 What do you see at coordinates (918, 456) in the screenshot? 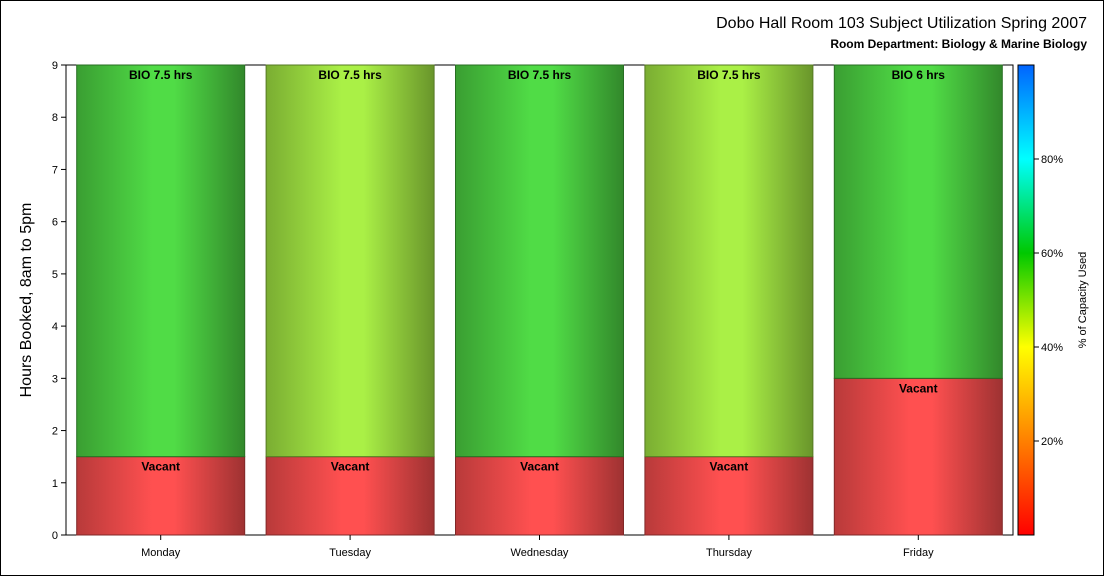
I see `bar-vacant-friday` at bounding box center [918, 456].